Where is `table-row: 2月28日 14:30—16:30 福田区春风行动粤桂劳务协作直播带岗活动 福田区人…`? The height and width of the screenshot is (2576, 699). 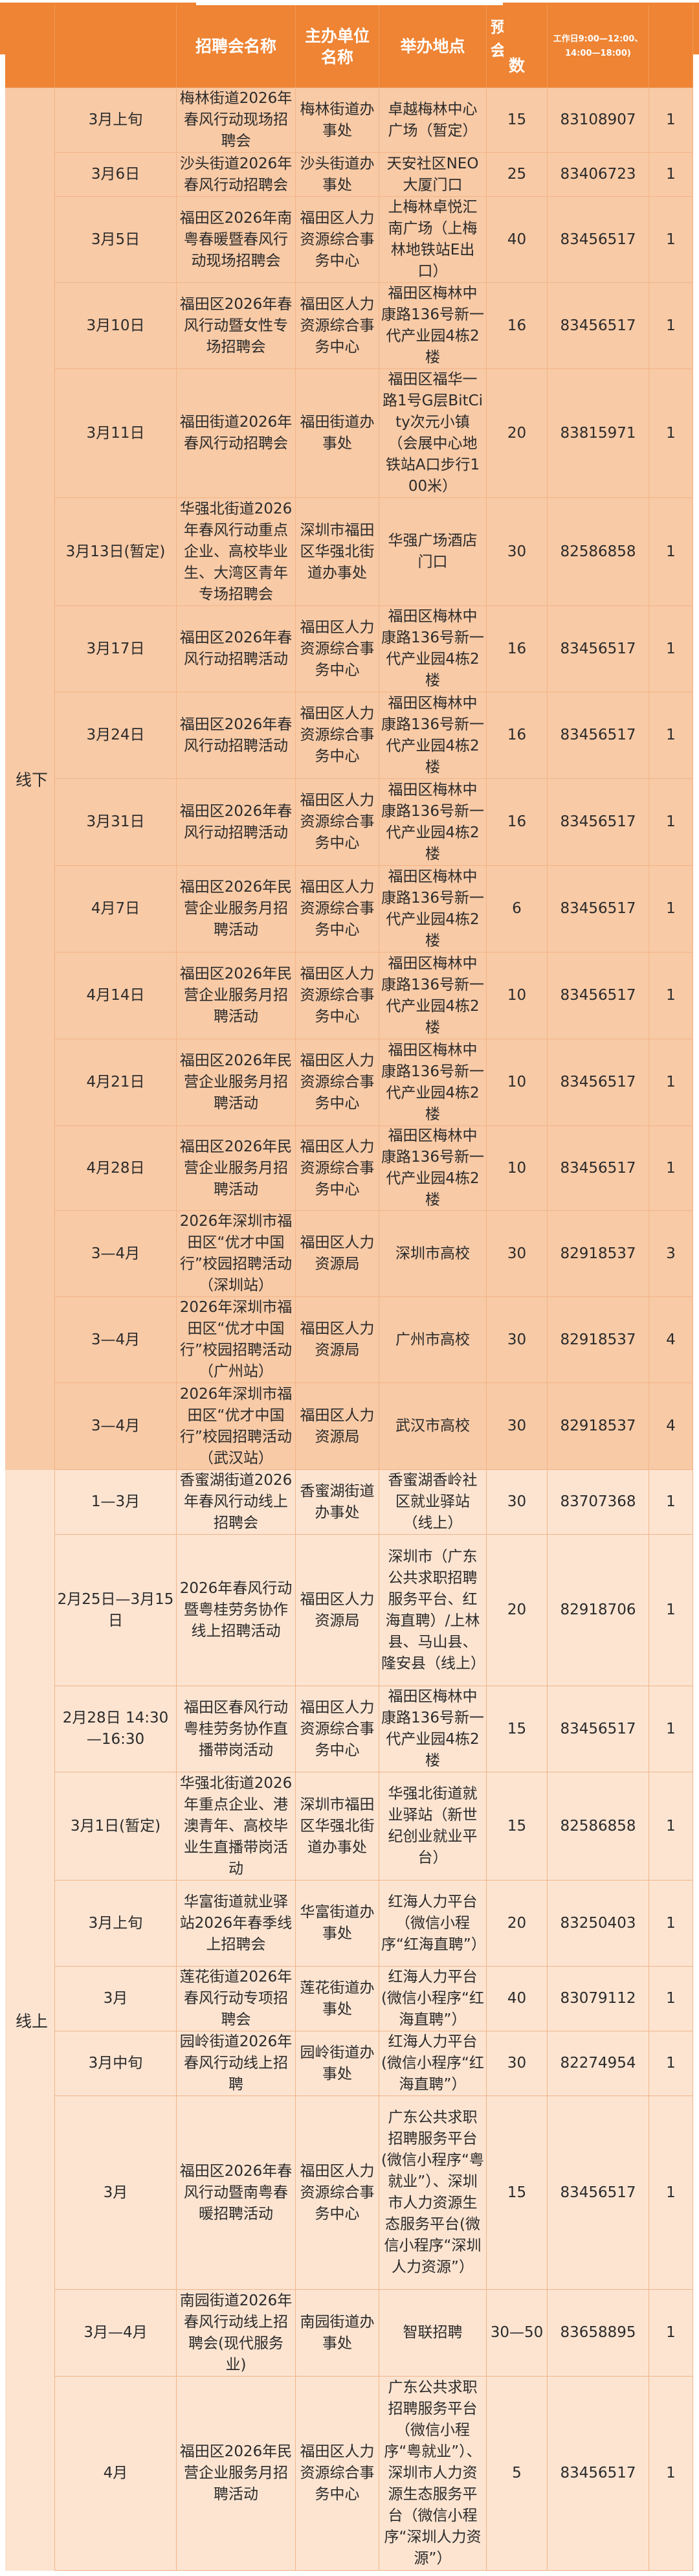
table-row: 2月28日 14:30—16:30 福田区春风行动粤桂劳务协作直播带岗活动 福田区人… is located at coordinates (374, 1729).